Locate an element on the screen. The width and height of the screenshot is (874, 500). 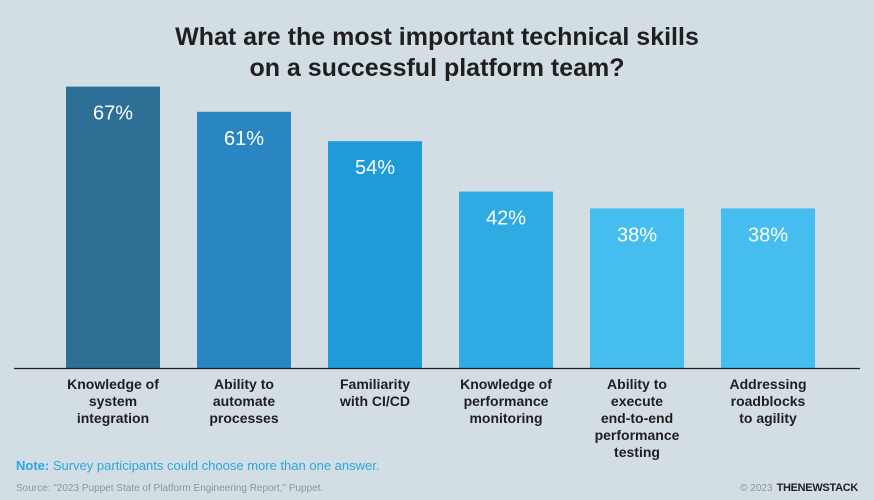
brand-logo: THENEWSTACK is located at coordinates (817, 488).